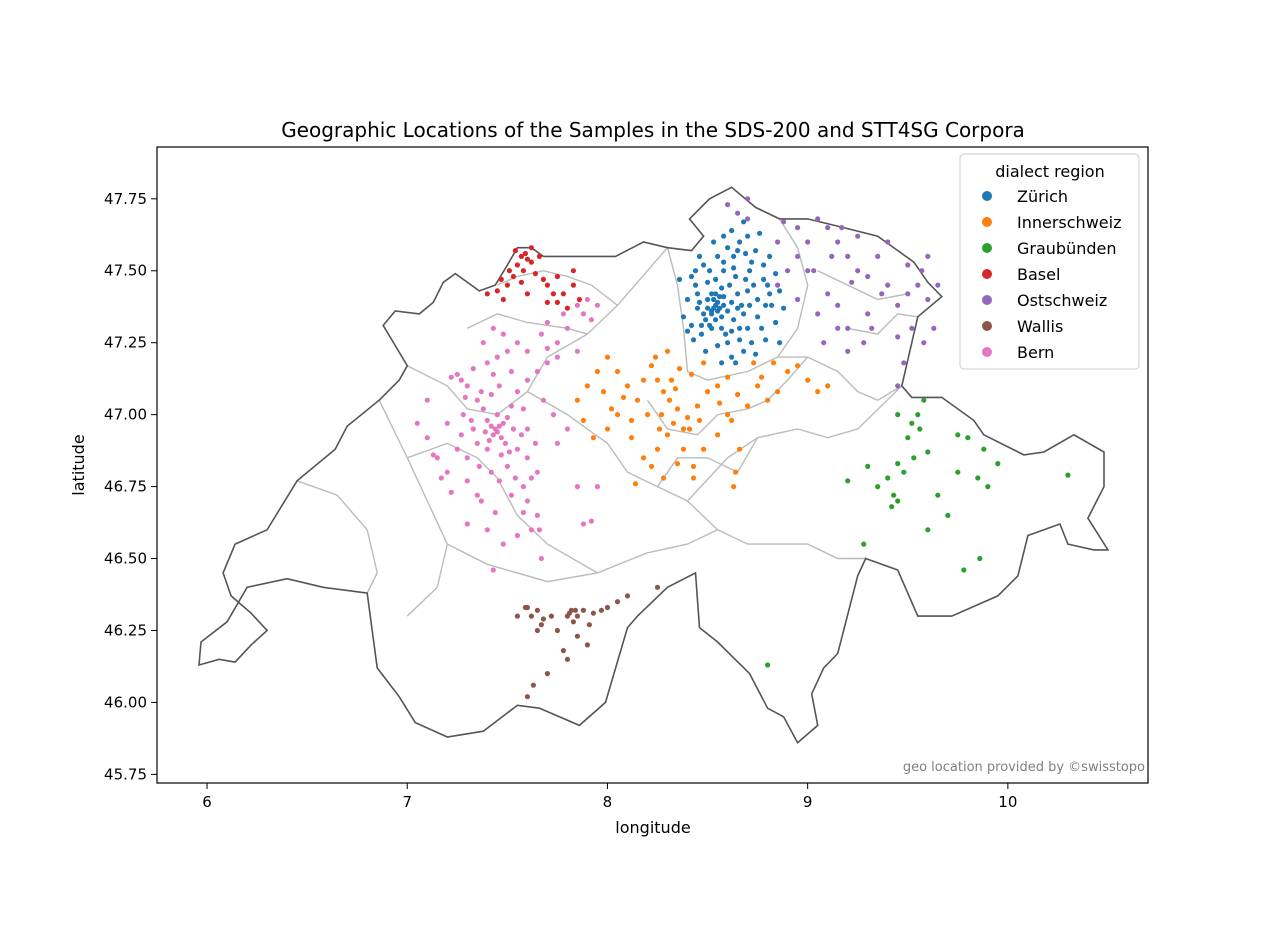 The image size is (1274, 945). Describe the element at coordinates (125, 630) in the screenshot. I see `y-tick-label: 46.25` at that location.